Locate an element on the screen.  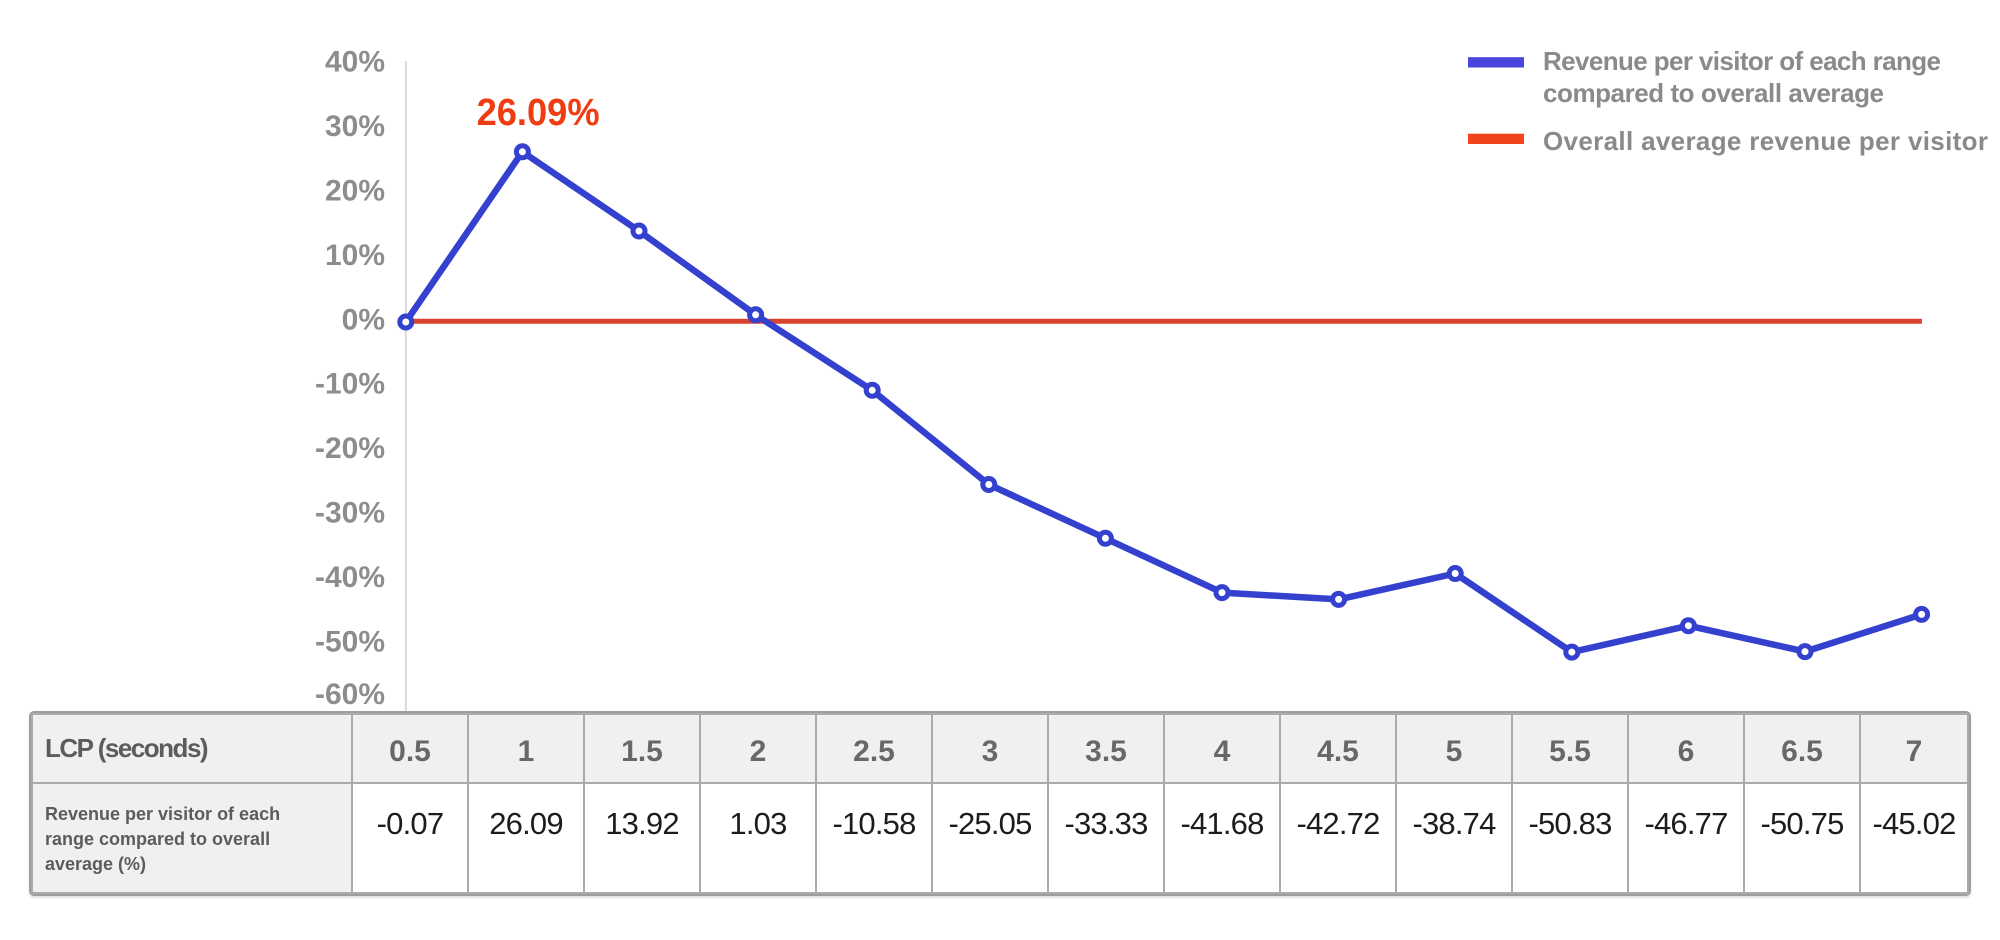
svg-text: 26.09% is located at coordinates (538, 113).